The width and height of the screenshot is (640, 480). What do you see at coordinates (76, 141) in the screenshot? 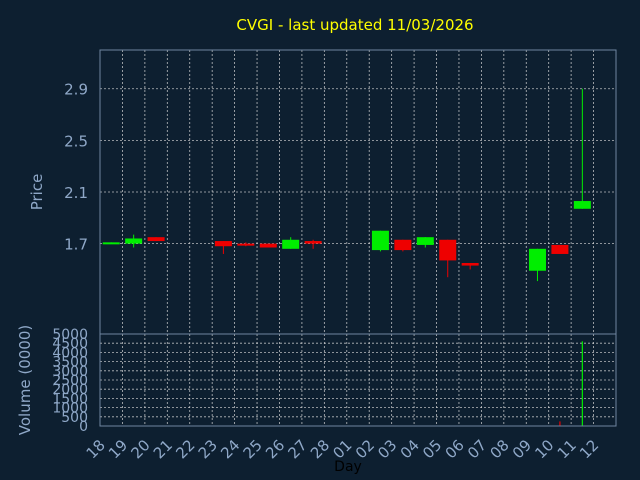
I see `price-tick-label: 2.5` at bounding box center [76, 141].